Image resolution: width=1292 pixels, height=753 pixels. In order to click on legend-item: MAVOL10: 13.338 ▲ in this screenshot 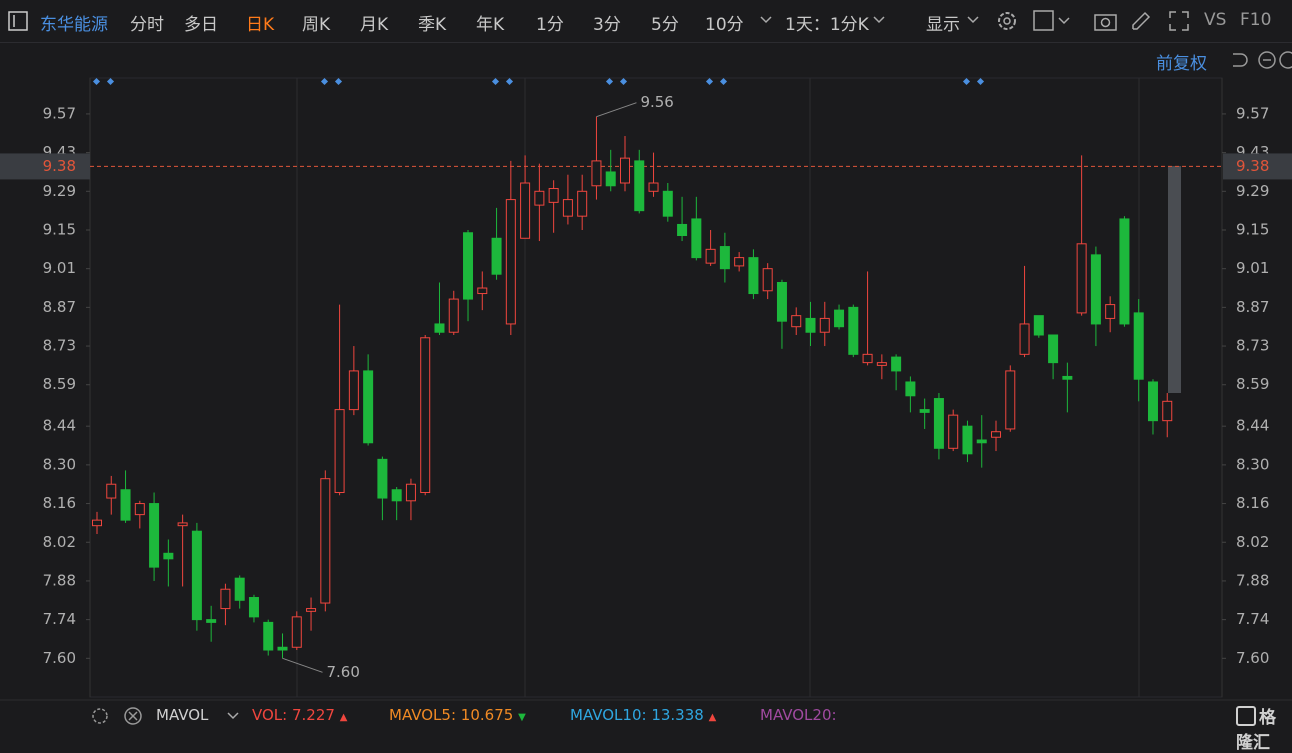, I will do `click(643, 715)`.